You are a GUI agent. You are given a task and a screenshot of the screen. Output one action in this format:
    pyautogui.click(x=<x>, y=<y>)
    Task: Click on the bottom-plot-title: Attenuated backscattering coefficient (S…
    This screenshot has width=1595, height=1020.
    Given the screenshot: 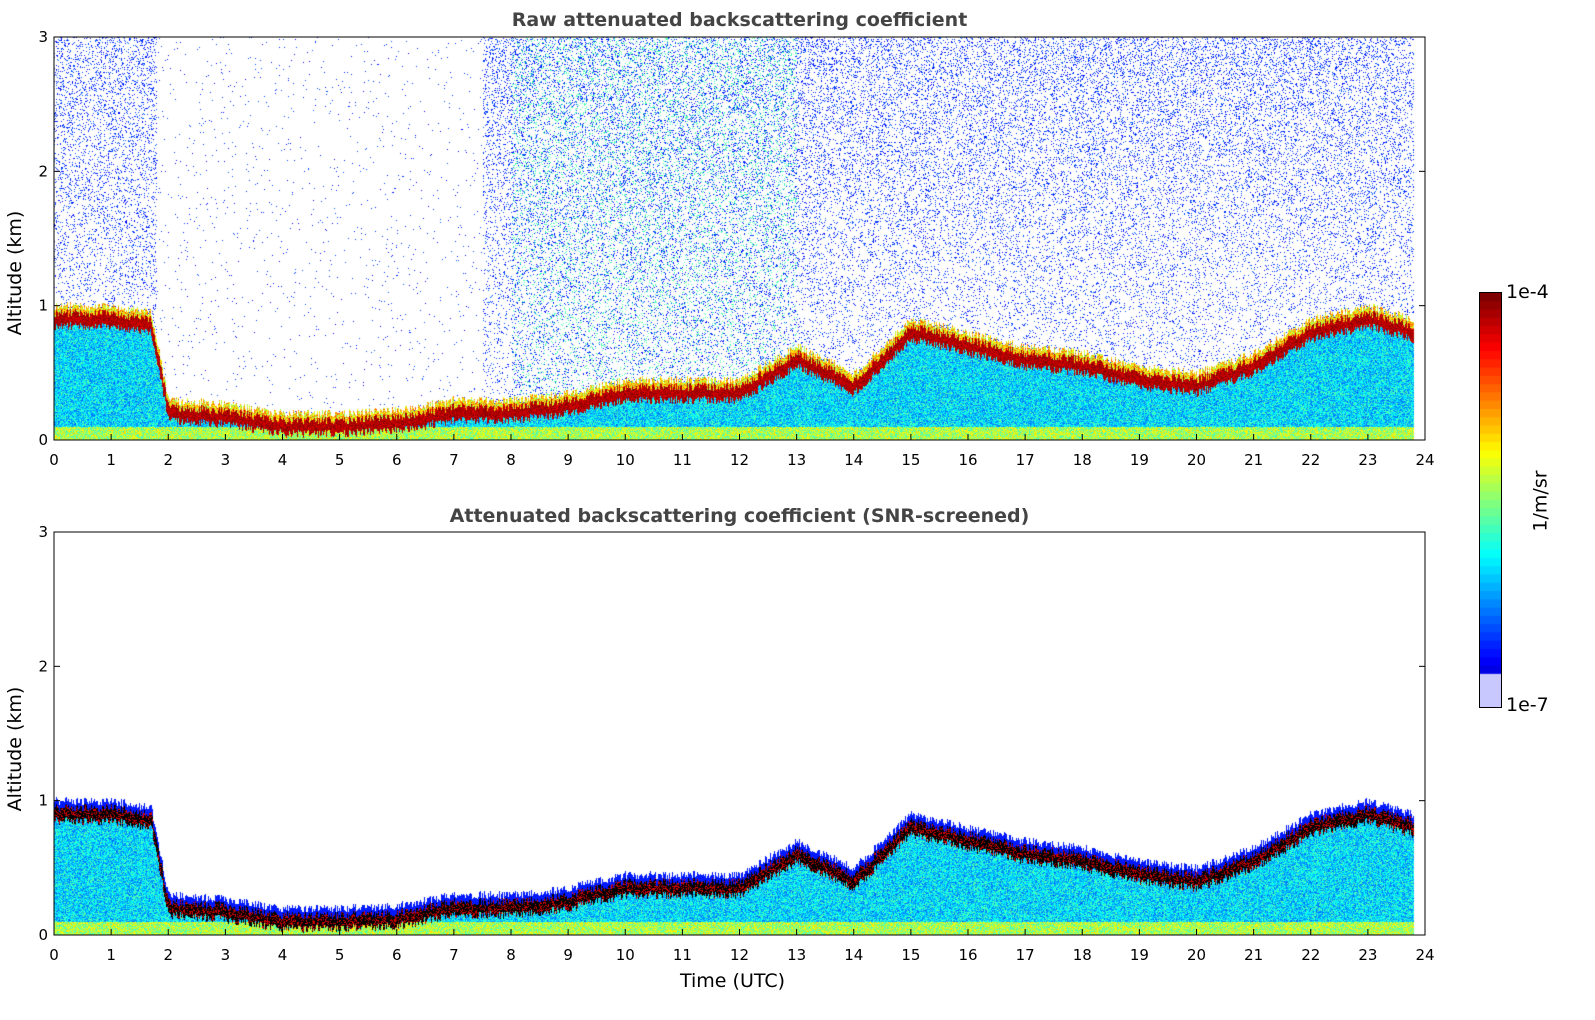 What is the action you would take?
    pyautogui.click(x=739, y=516)
    